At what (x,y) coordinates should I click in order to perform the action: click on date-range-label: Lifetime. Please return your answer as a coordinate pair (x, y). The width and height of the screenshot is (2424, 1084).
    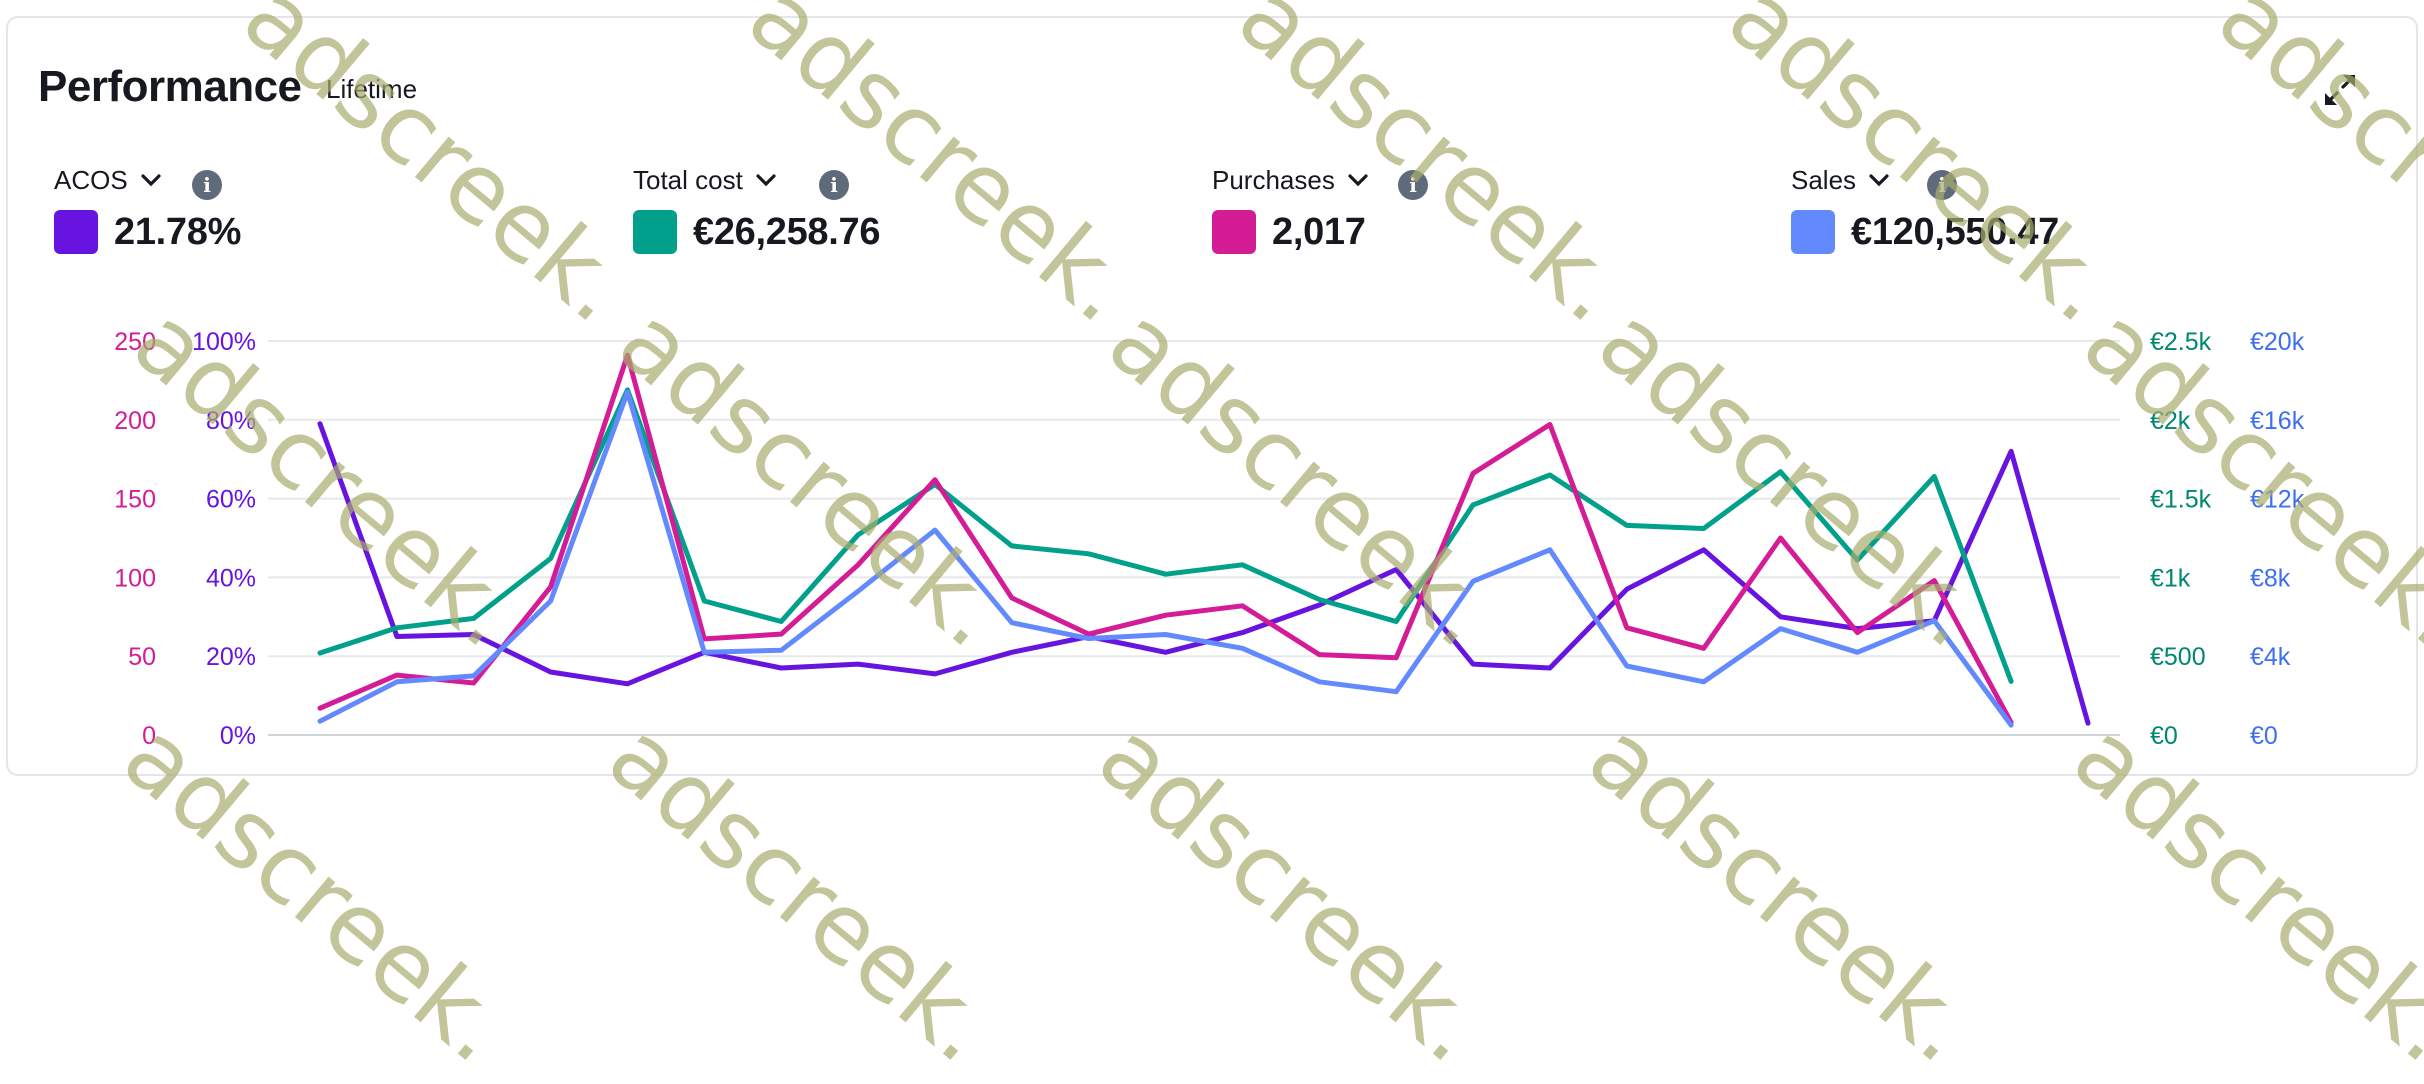
    Looking at the image, I should click on (372, 89).